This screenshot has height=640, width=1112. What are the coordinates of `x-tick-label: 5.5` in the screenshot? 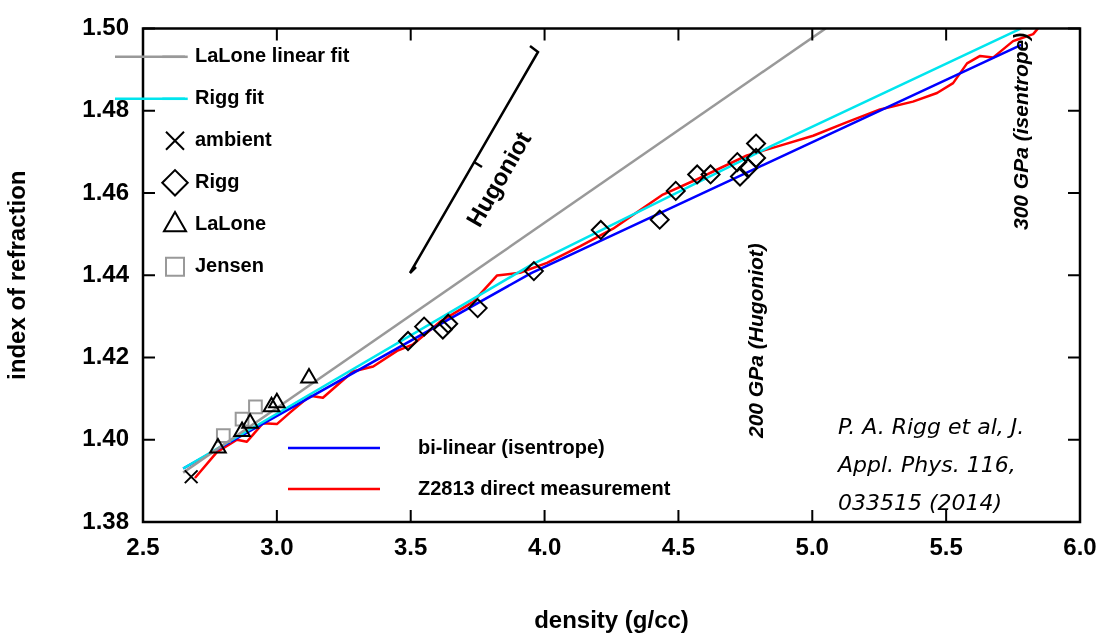 It's located at (946, 547).